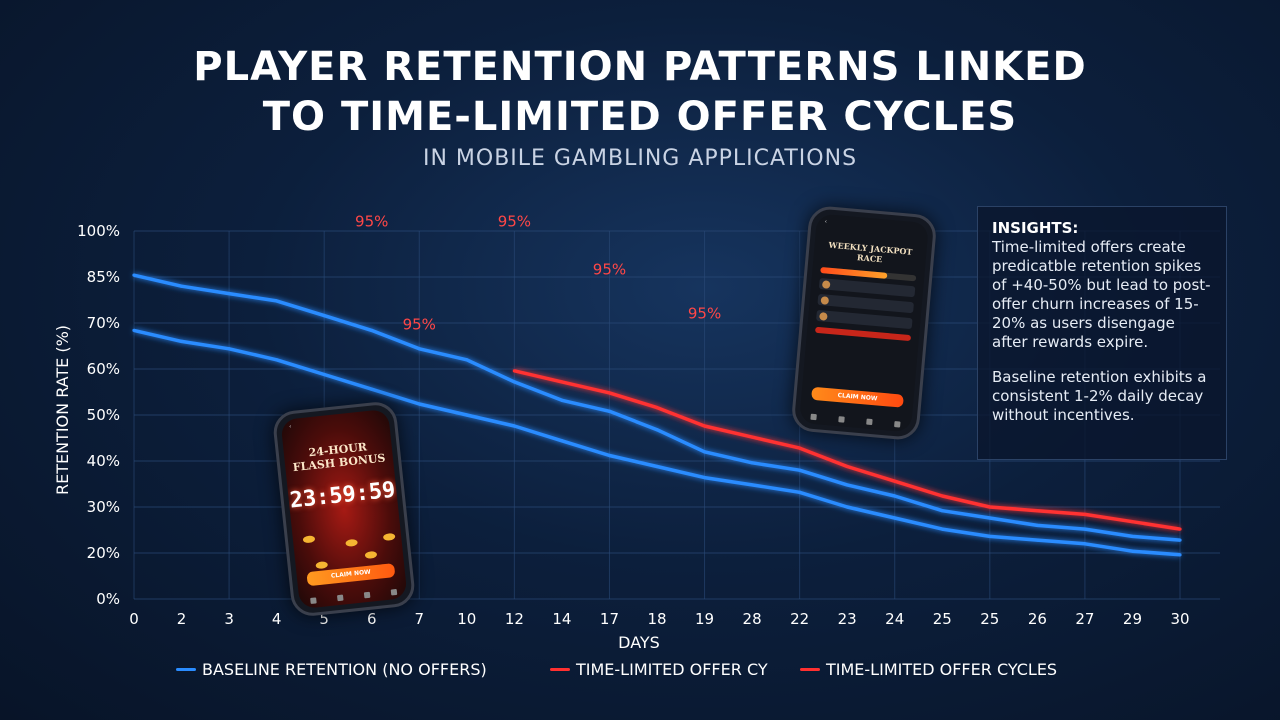 This screenshot has height=720, width=1280. I want to click on x-axis-ticks: 0 2 3 4 5 6 7 10 12 14 17 18 19 28 22 23 24 25 25 26 27 29 30, so click(659, 619).